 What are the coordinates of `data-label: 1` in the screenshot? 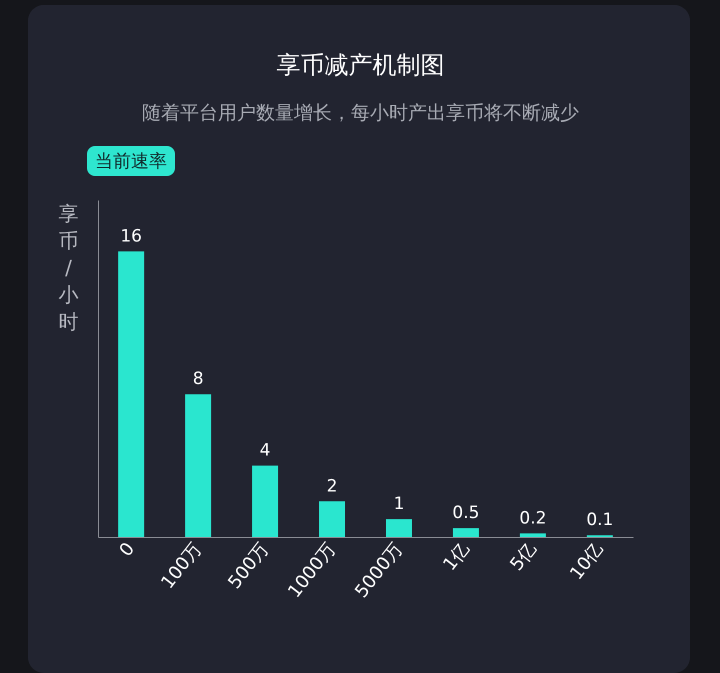 It's located at (399, 504).